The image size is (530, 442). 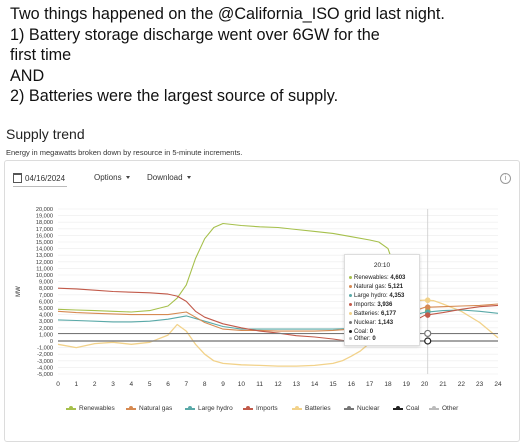 What do you see at coordinates (44, 217) in the screenshot?
I see `y-tick-label: 19,000` at bounding box center [44, 217].